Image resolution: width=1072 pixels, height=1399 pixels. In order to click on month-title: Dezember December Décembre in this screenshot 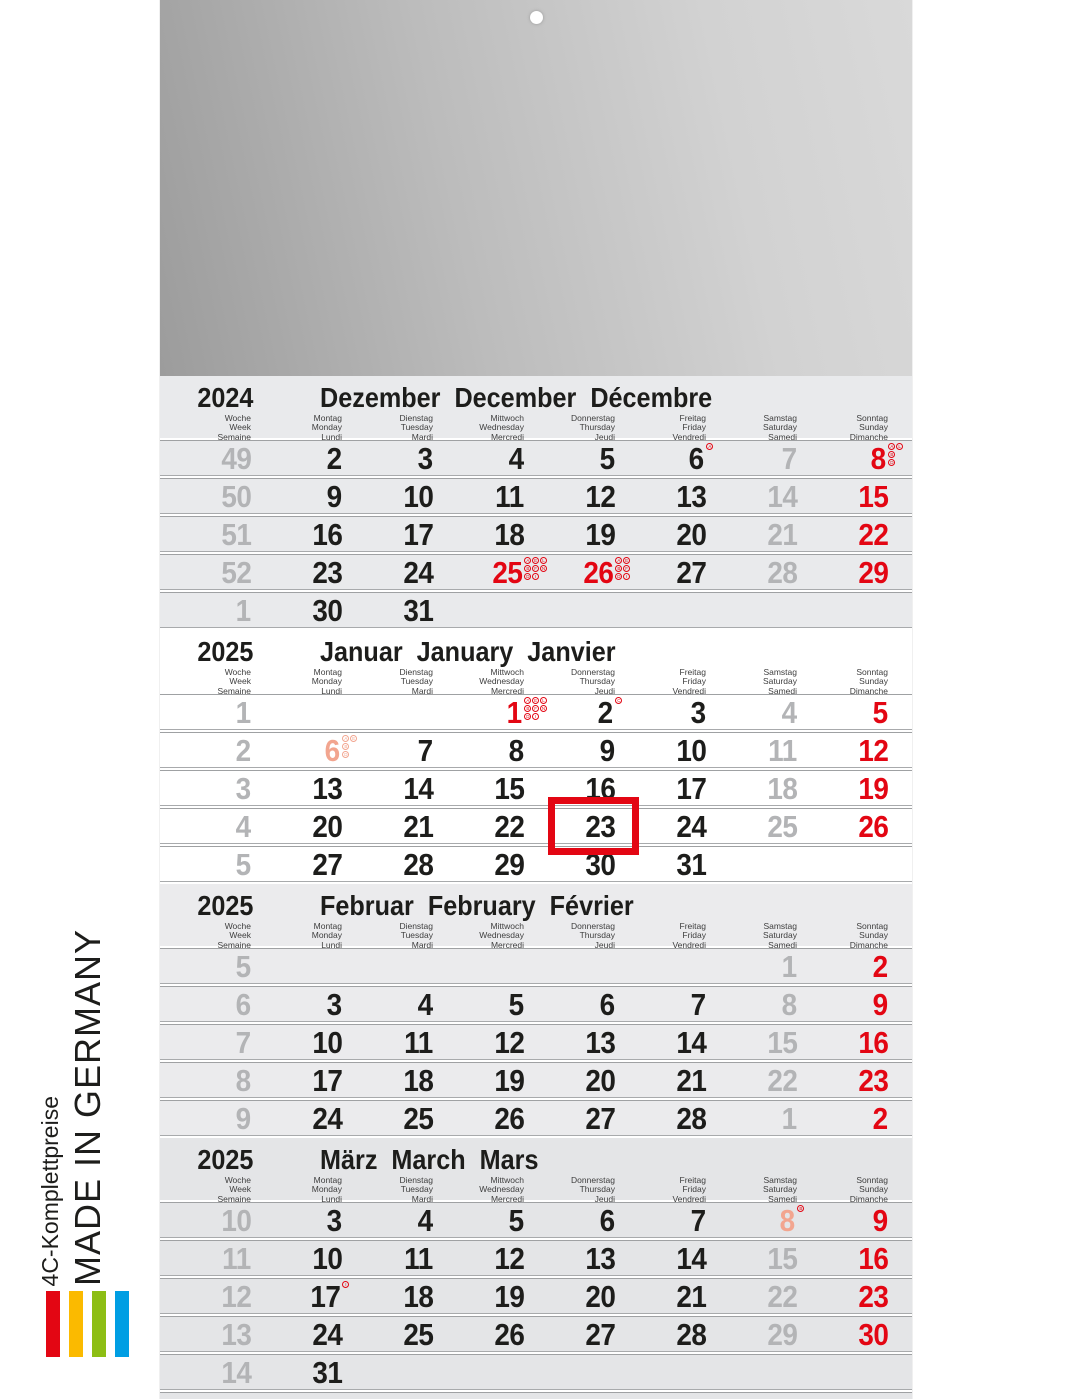, I will do `click(516, 397)`.